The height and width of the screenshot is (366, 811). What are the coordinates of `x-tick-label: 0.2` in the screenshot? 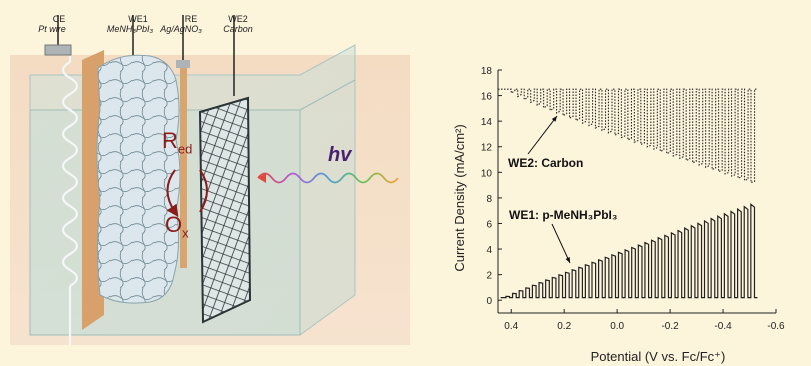 It's located at (564, 326).